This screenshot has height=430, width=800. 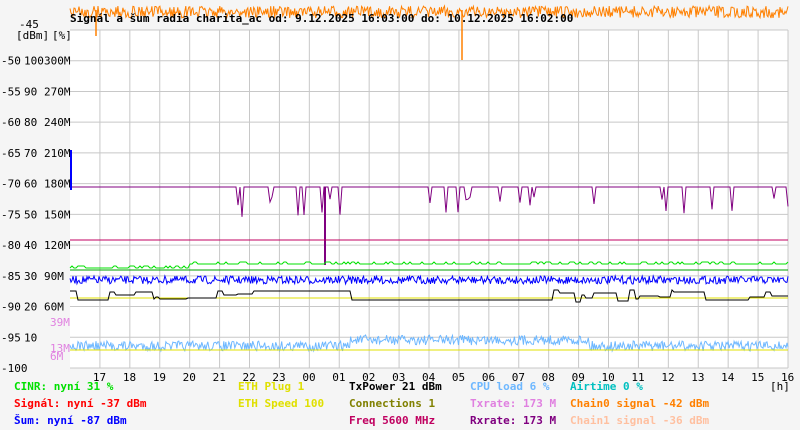 I want to click on cinr-line, so click(x=429, y=265).